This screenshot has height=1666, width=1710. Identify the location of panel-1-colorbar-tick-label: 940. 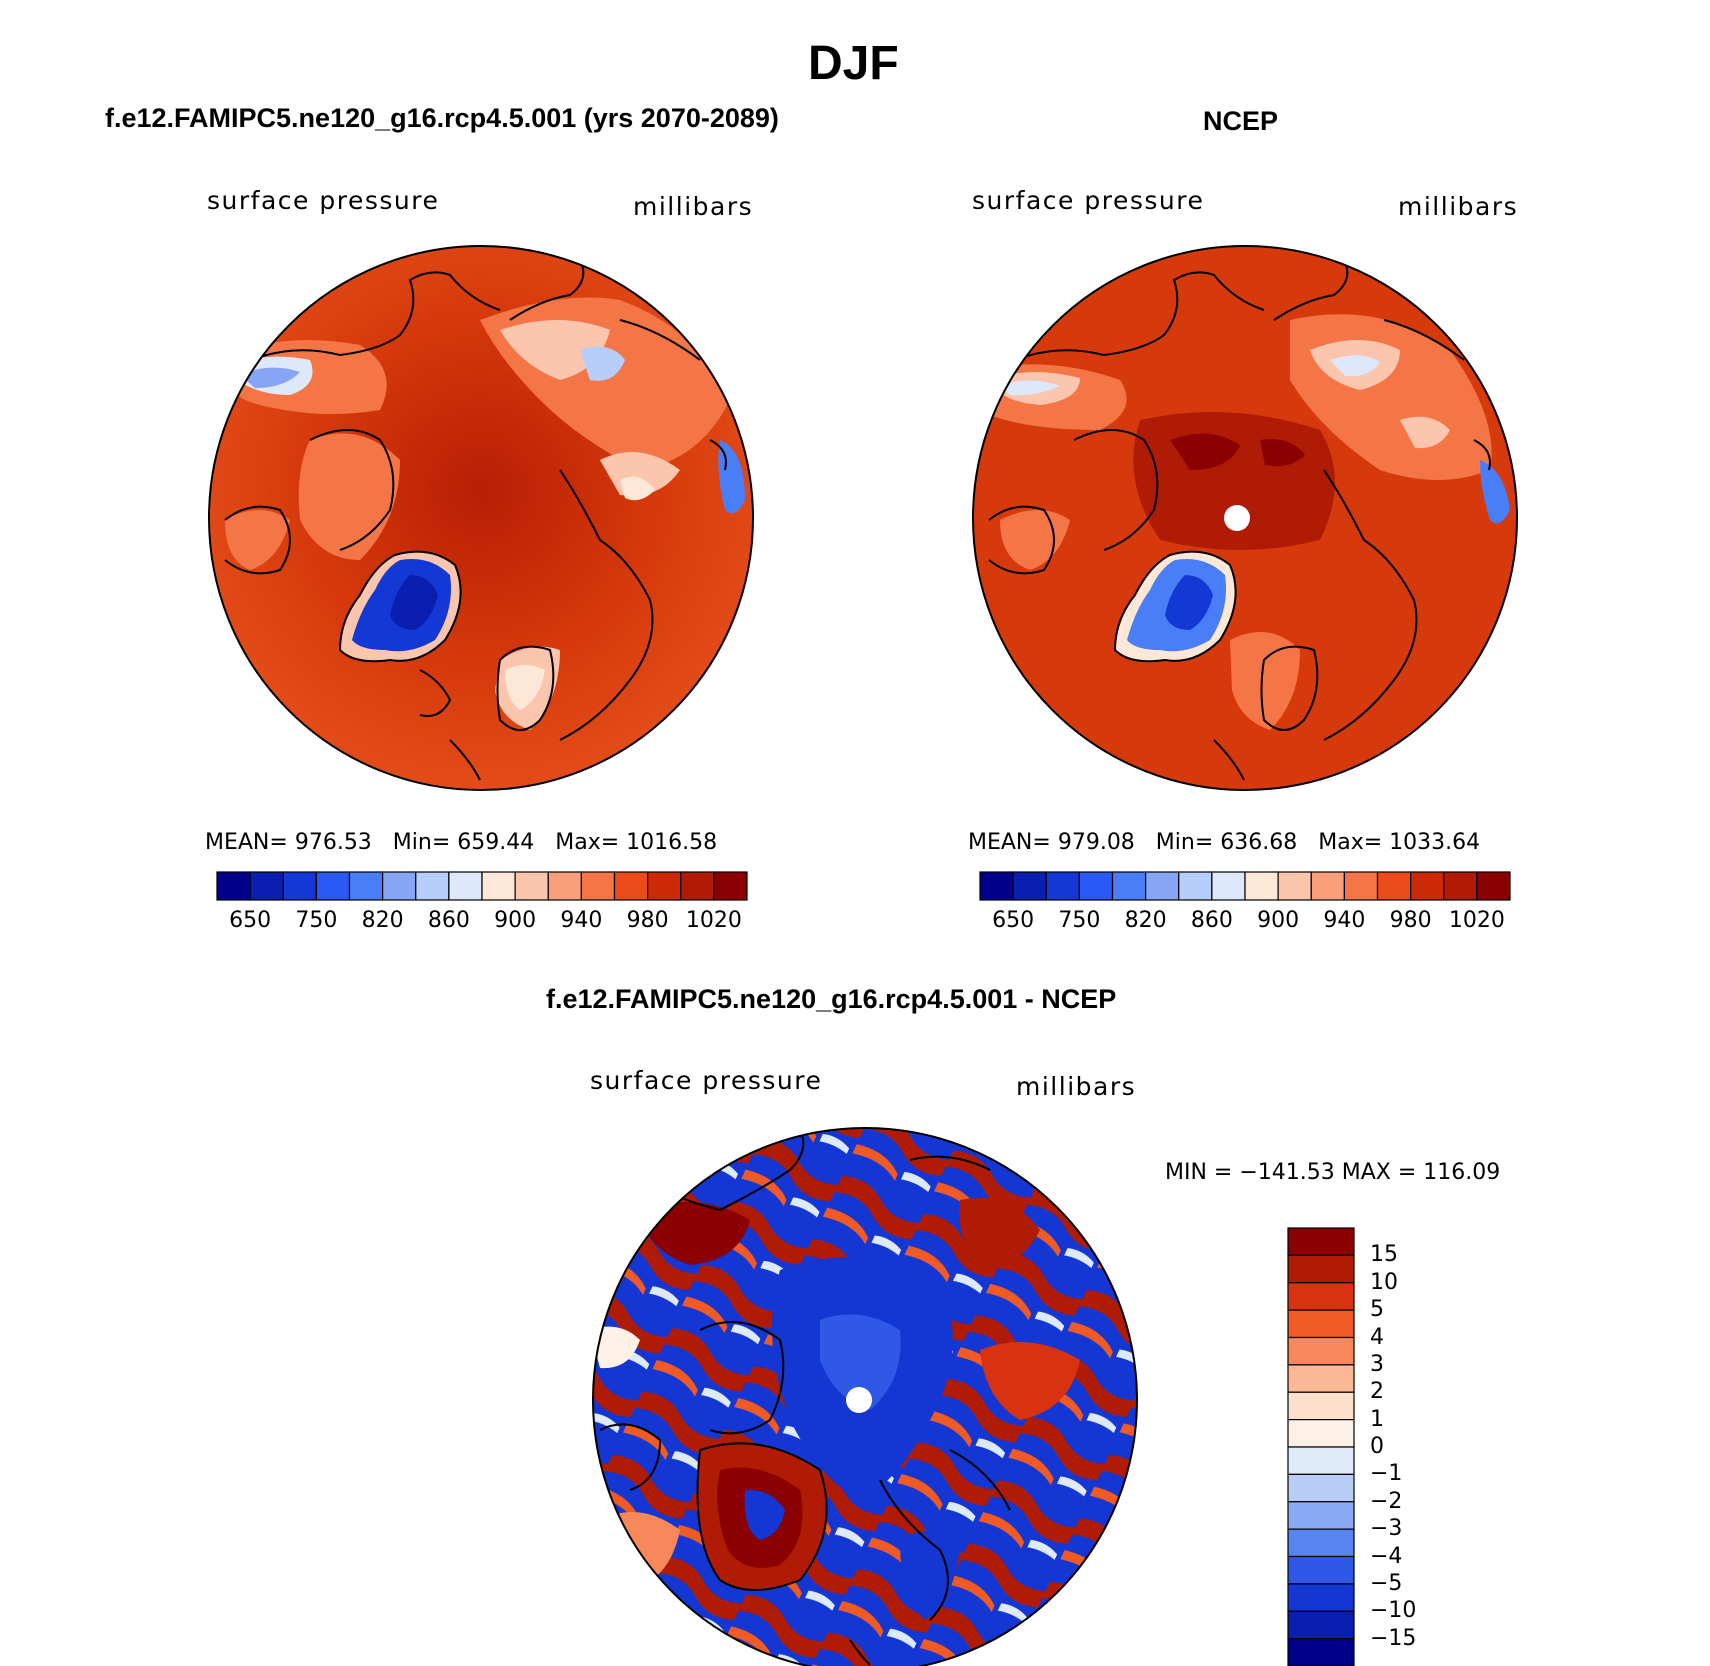
(581, 920).